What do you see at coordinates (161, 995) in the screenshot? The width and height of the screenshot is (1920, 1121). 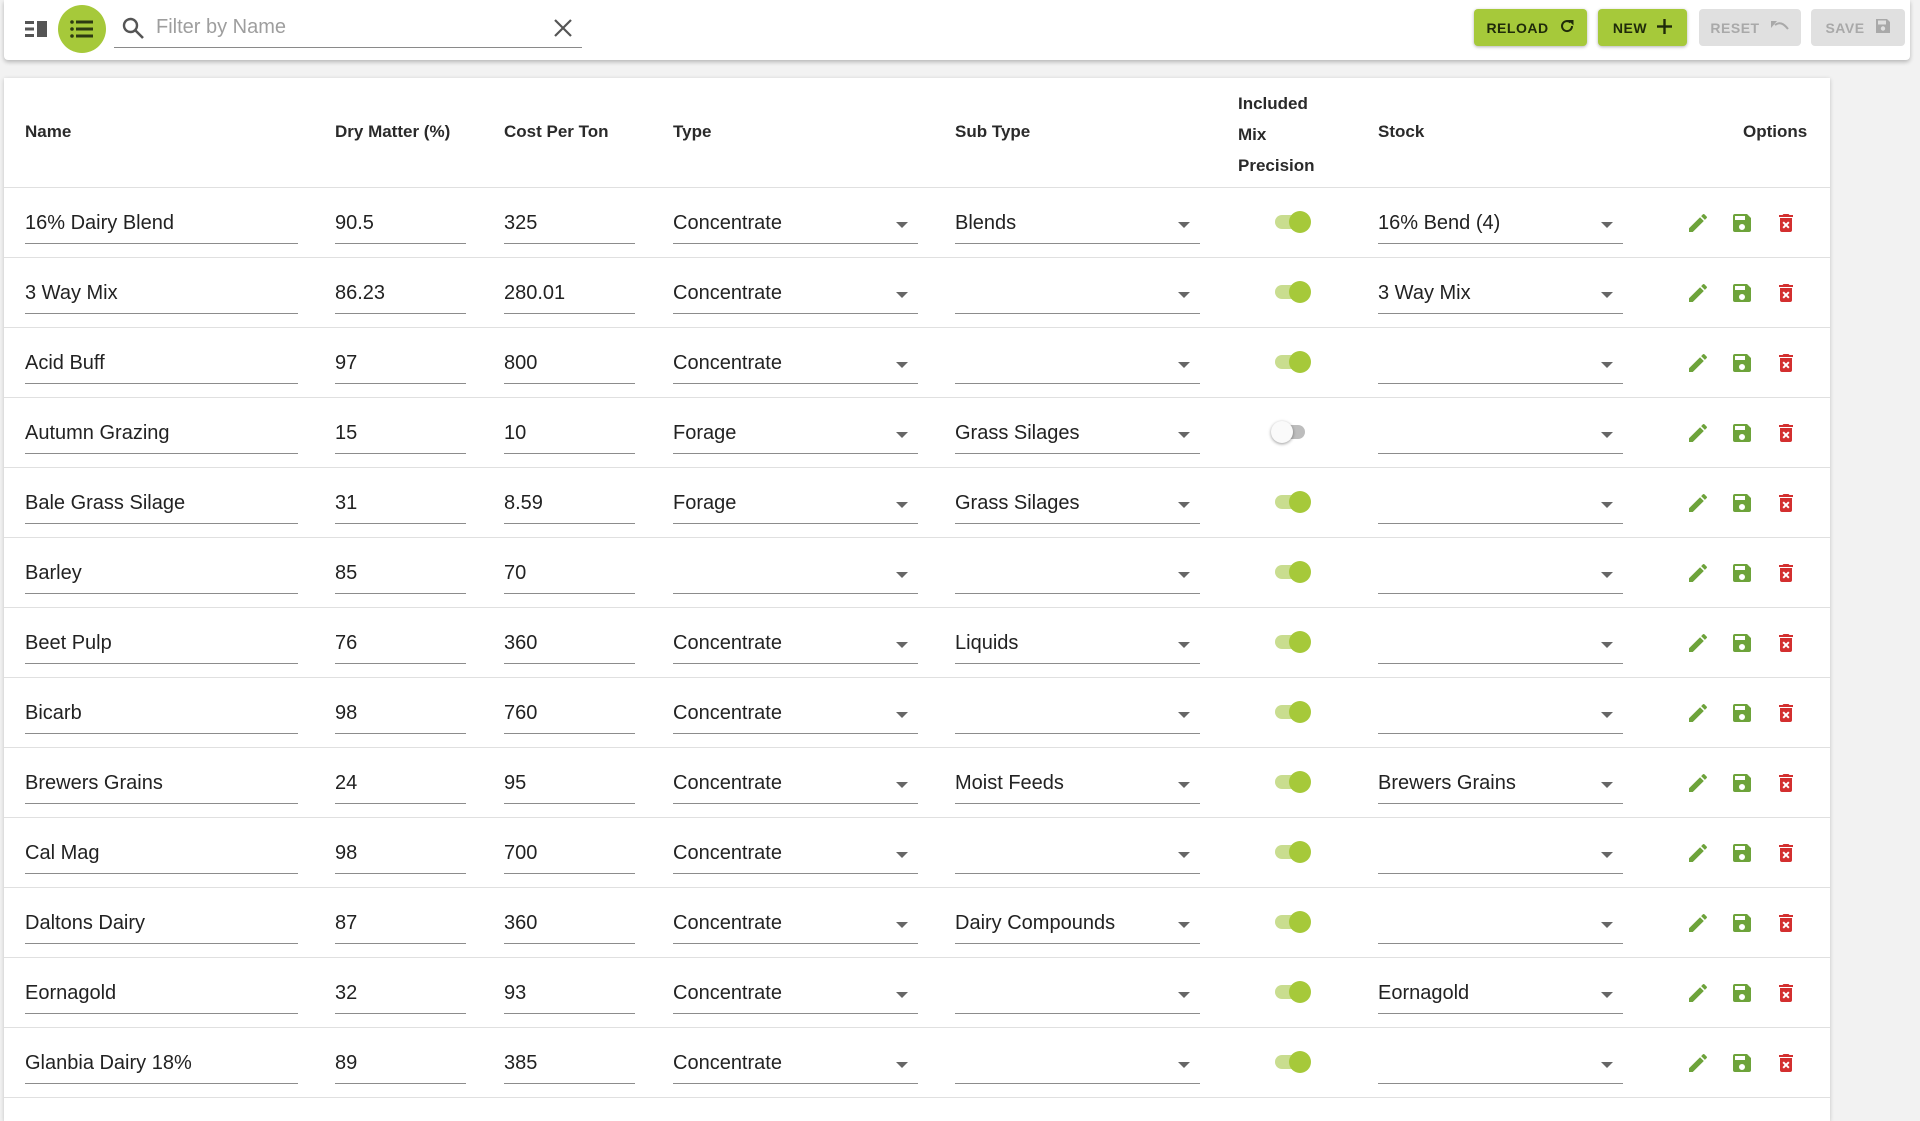 I see `name-field: Eornagold` at bounding box center [161, 995].